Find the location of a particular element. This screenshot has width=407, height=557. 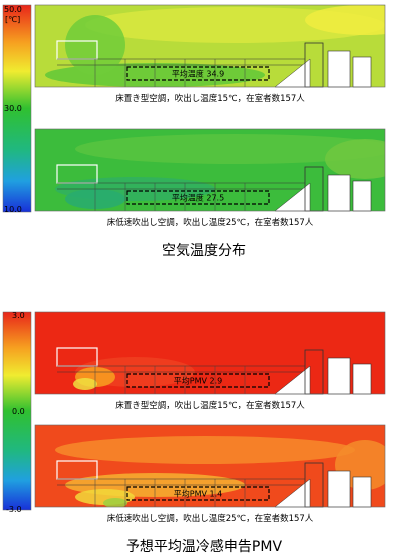

colorbar-tick: 30.0 is located at coordinates (13, 108).